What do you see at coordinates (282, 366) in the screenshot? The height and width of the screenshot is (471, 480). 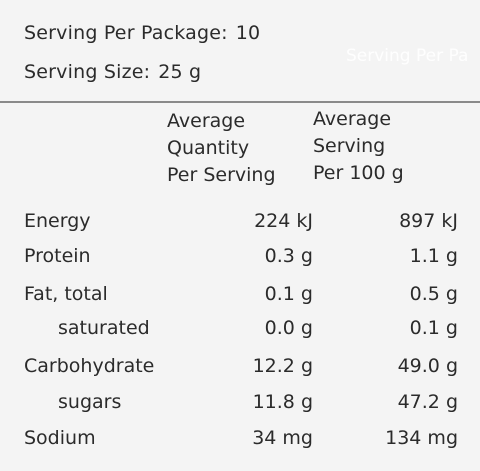 I see `value-per-serving: 12.2 g` at bounding box center [282, 366].